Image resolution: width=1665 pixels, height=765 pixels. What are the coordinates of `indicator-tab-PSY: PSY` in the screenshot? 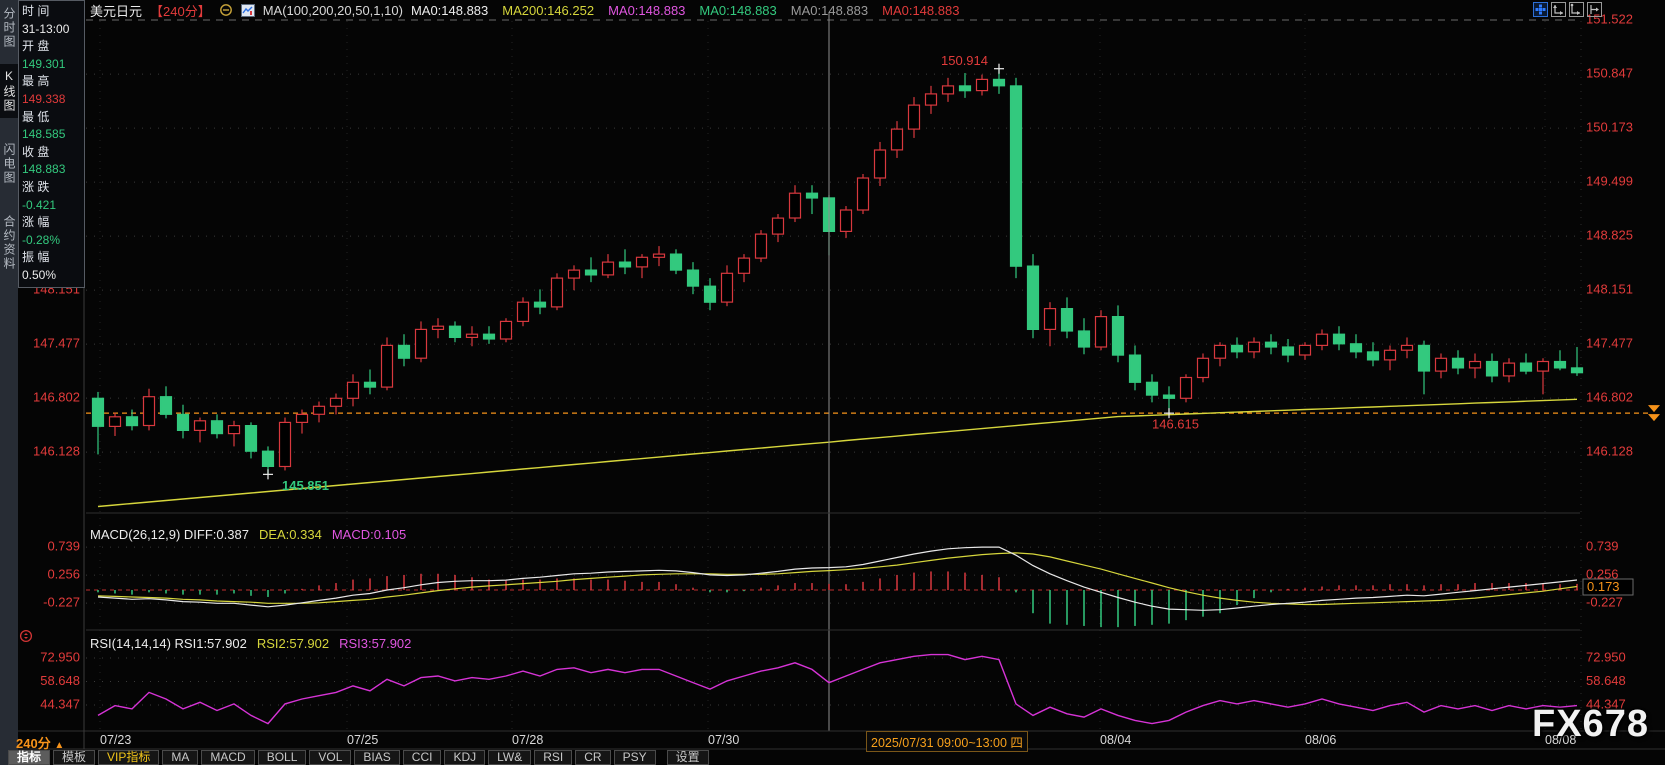 It's located at (634, 757).